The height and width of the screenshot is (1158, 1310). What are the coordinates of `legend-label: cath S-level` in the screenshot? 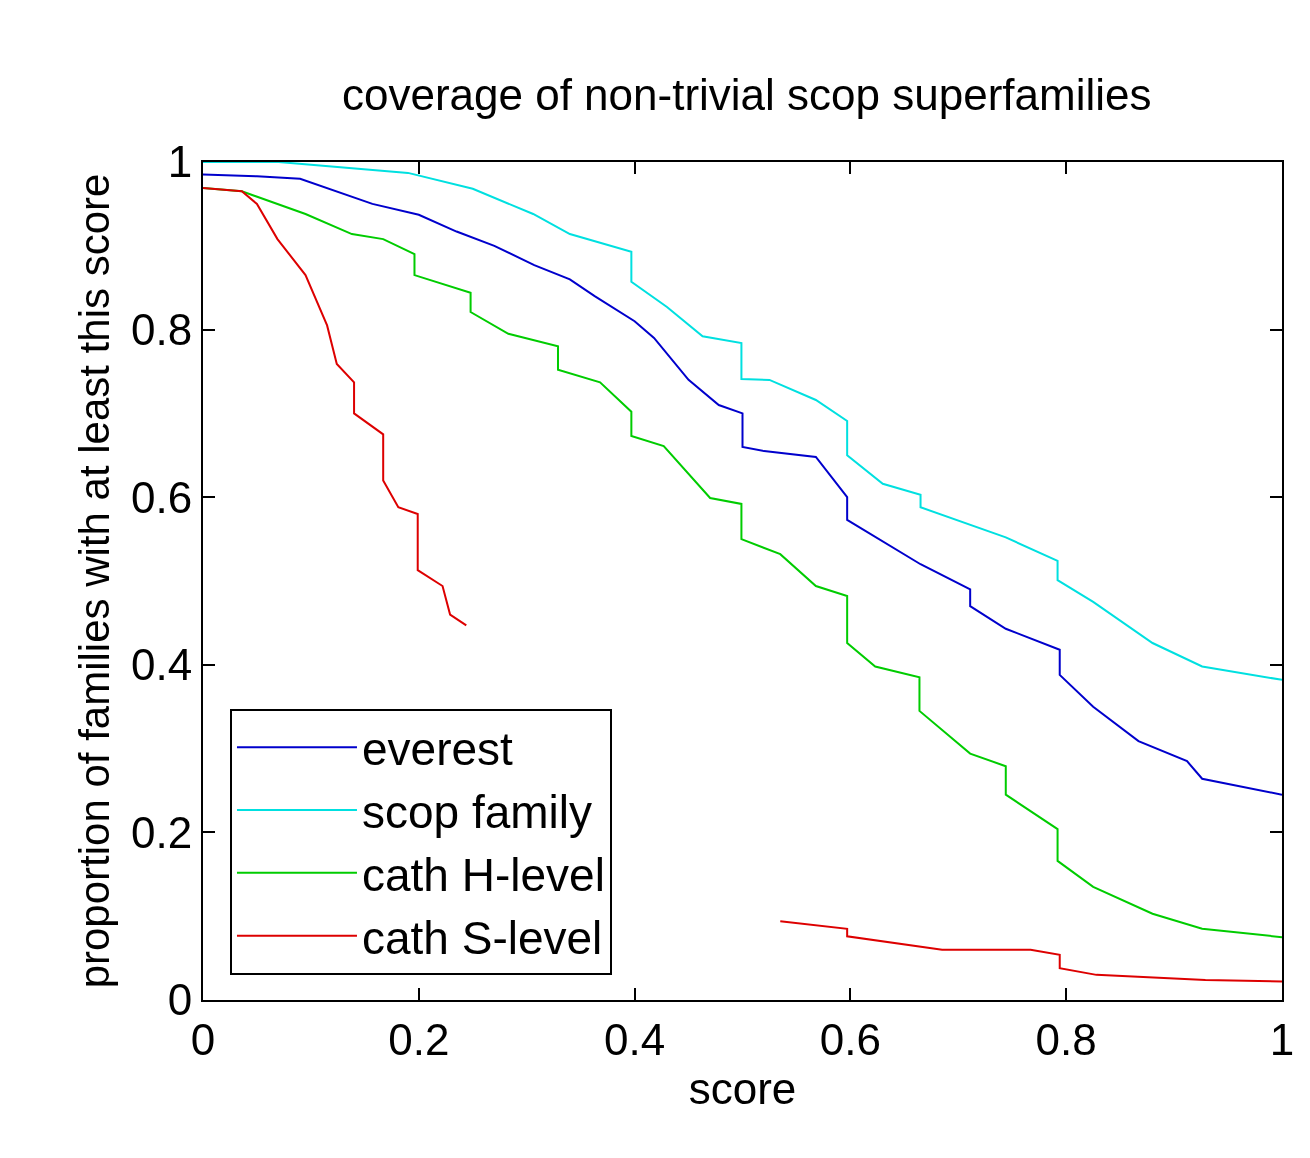 It's located at (482, 937).